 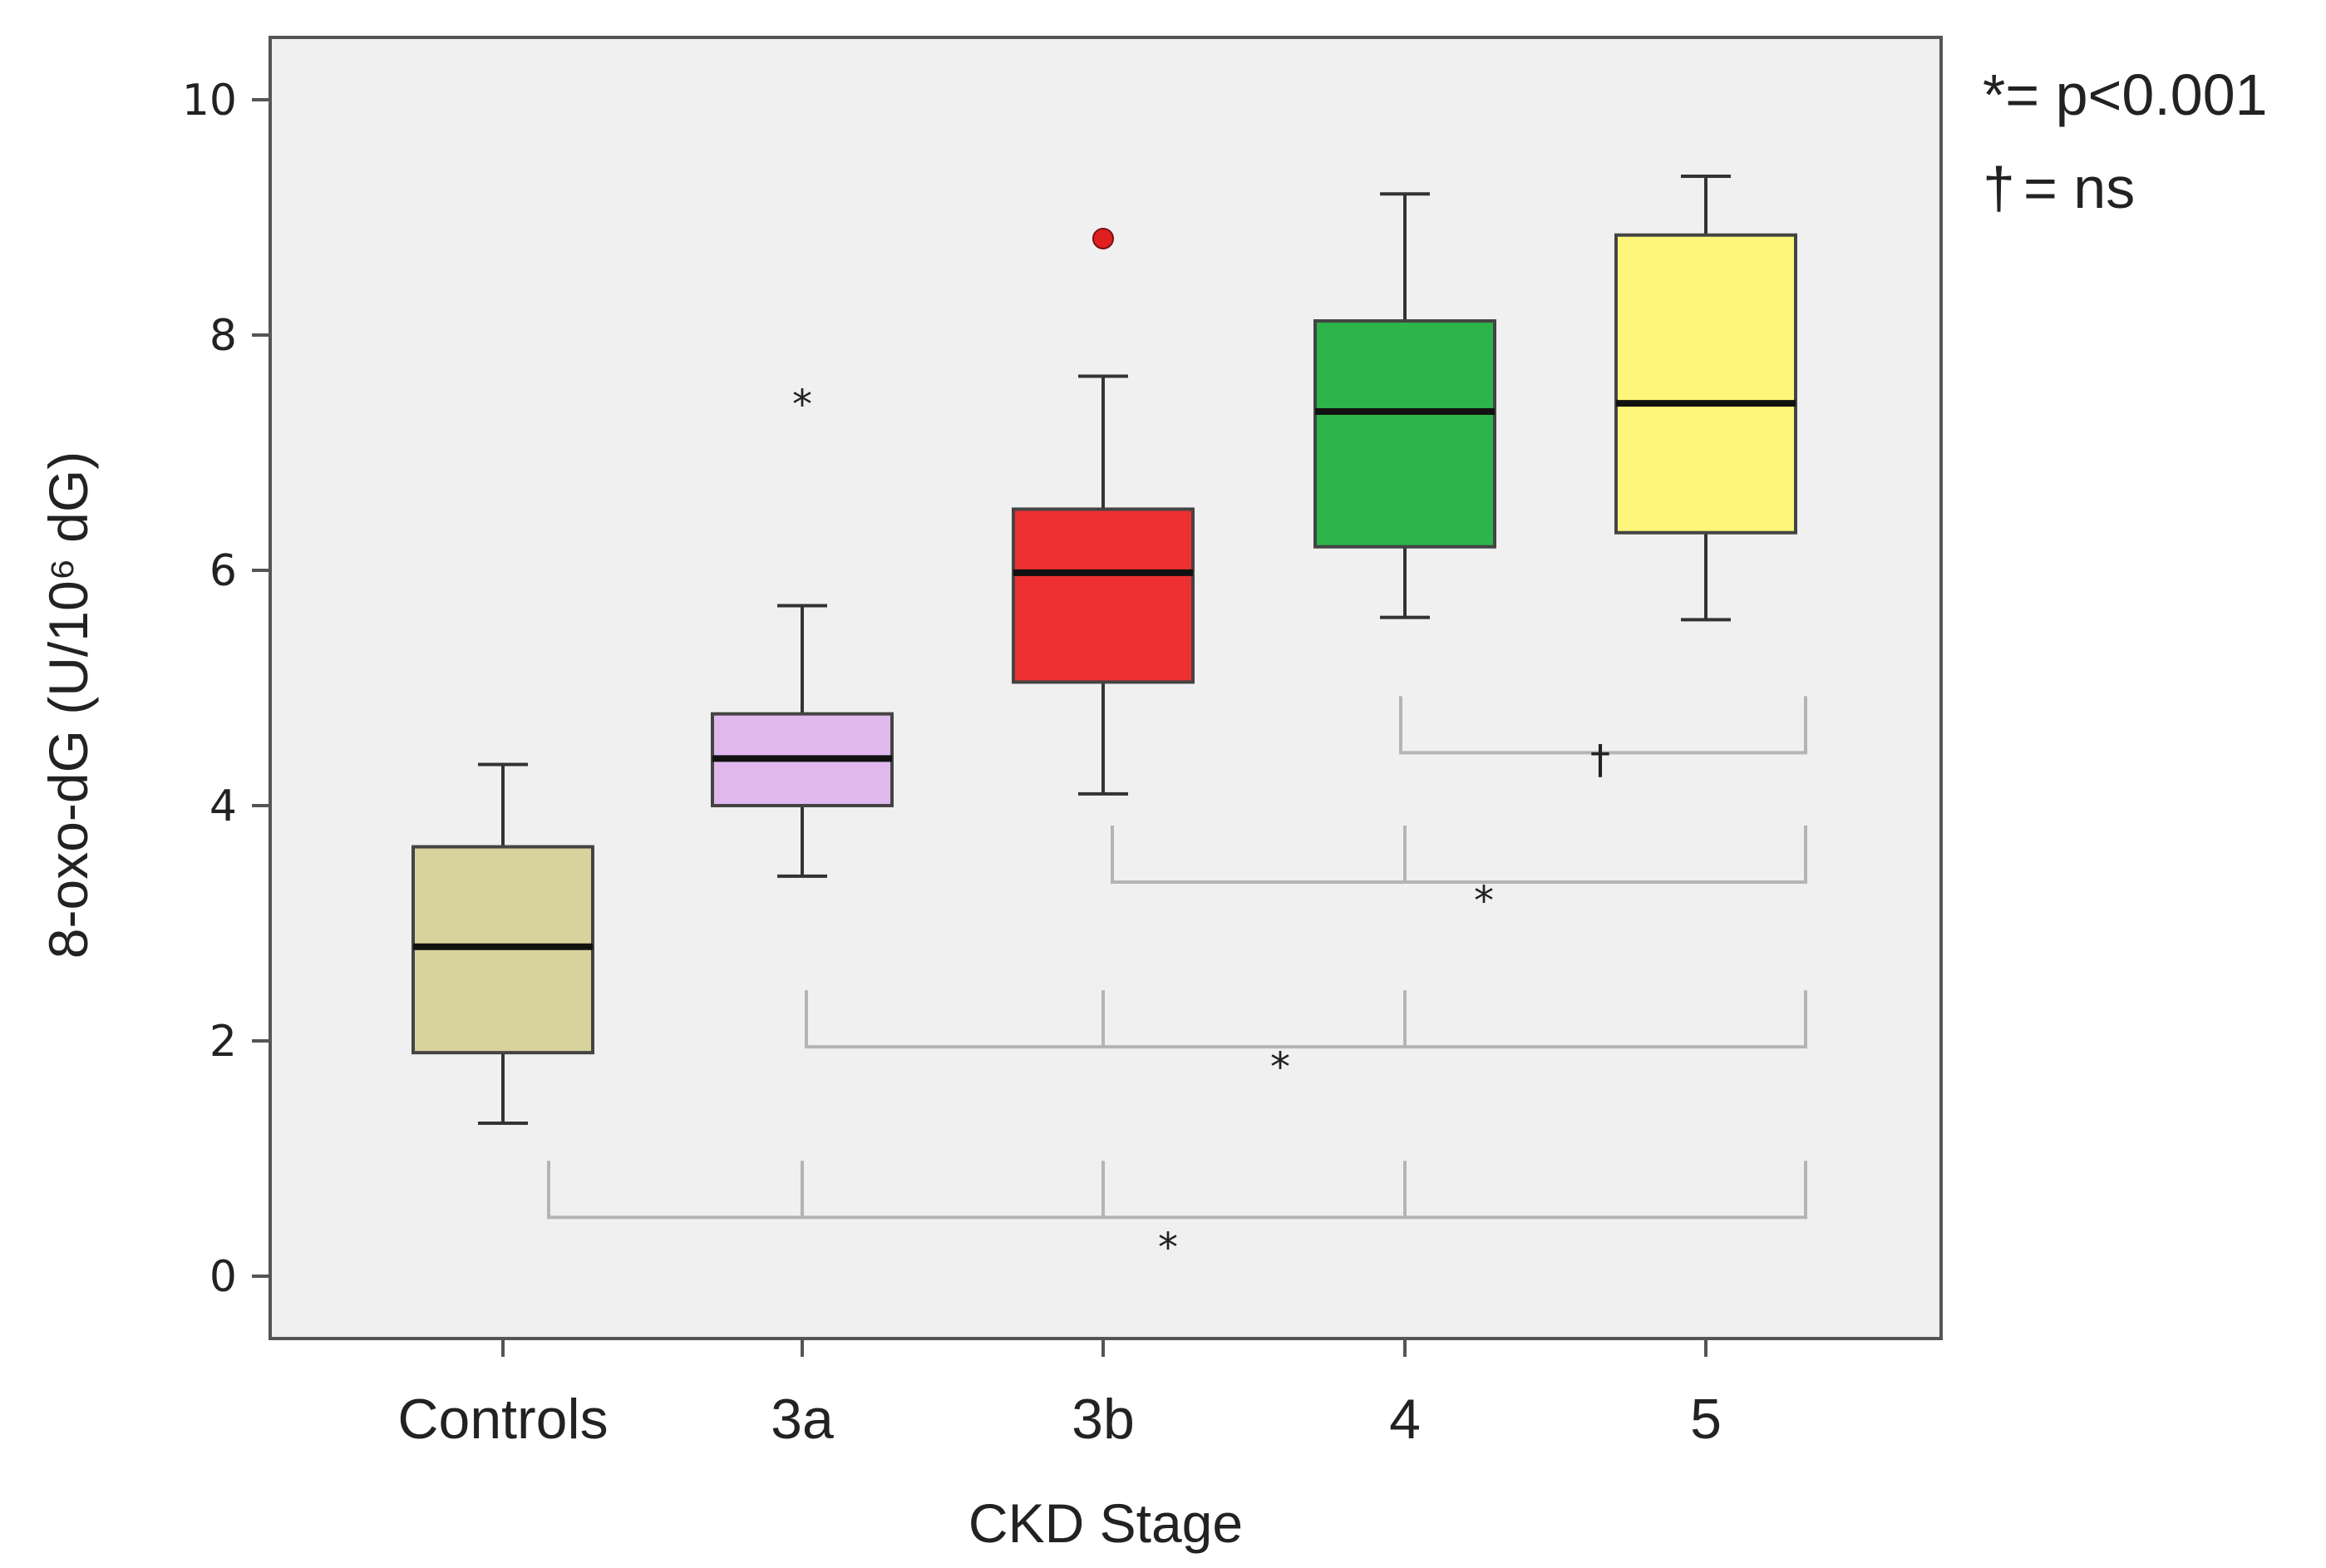 What do you see at coordinates (503, 944) in the screenshot?
I see `box-controls` at bounding box center [503, 944].